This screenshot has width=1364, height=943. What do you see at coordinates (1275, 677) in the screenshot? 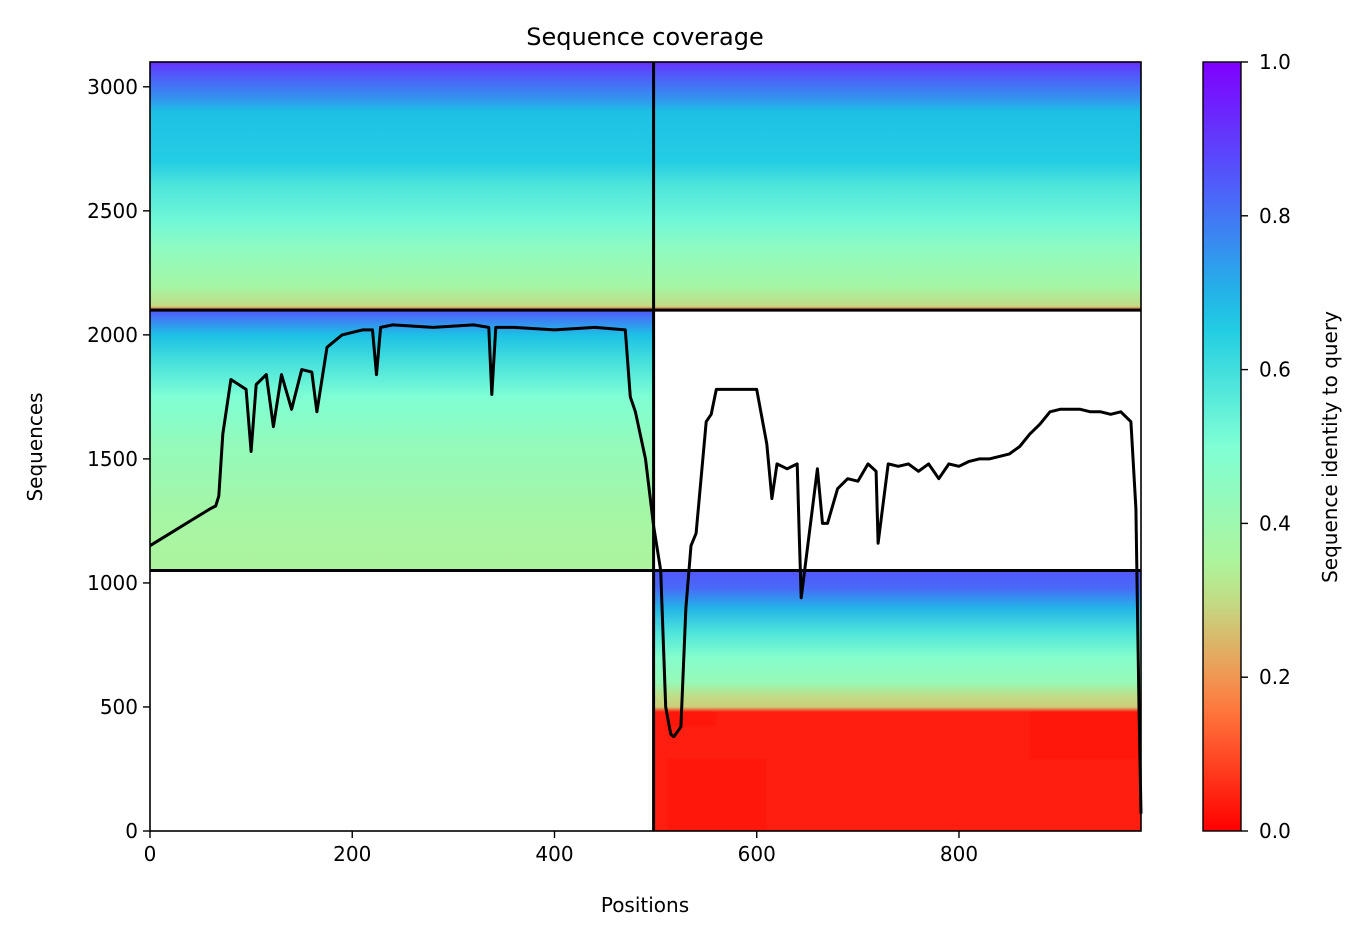
I see `colorbar-tick-label: 0.2` at bounding box center [1275, 677].